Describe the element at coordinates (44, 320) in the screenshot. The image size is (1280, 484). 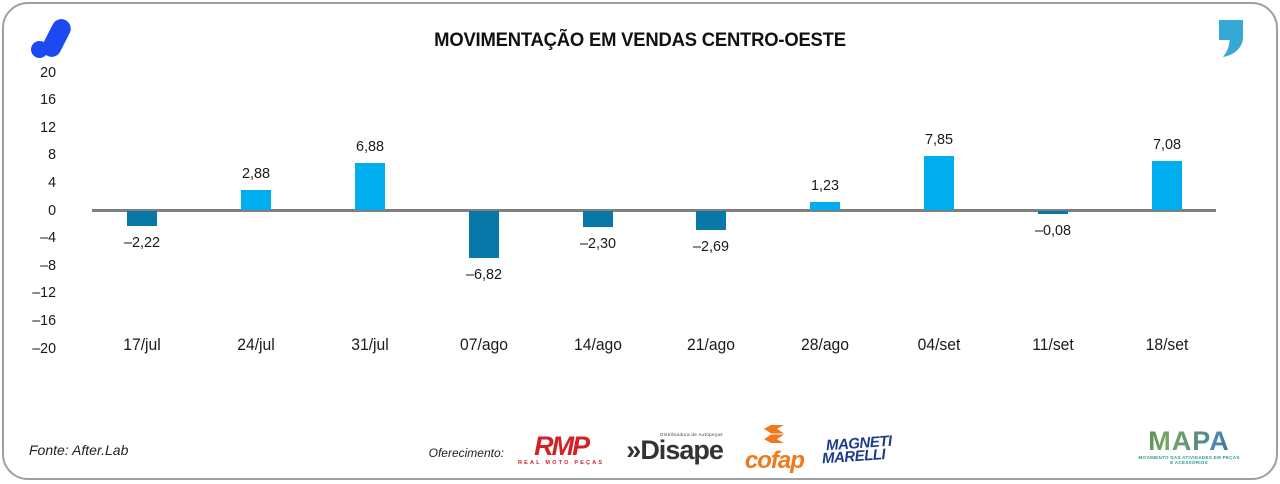
I see `y-tick-label: –16` at that location.